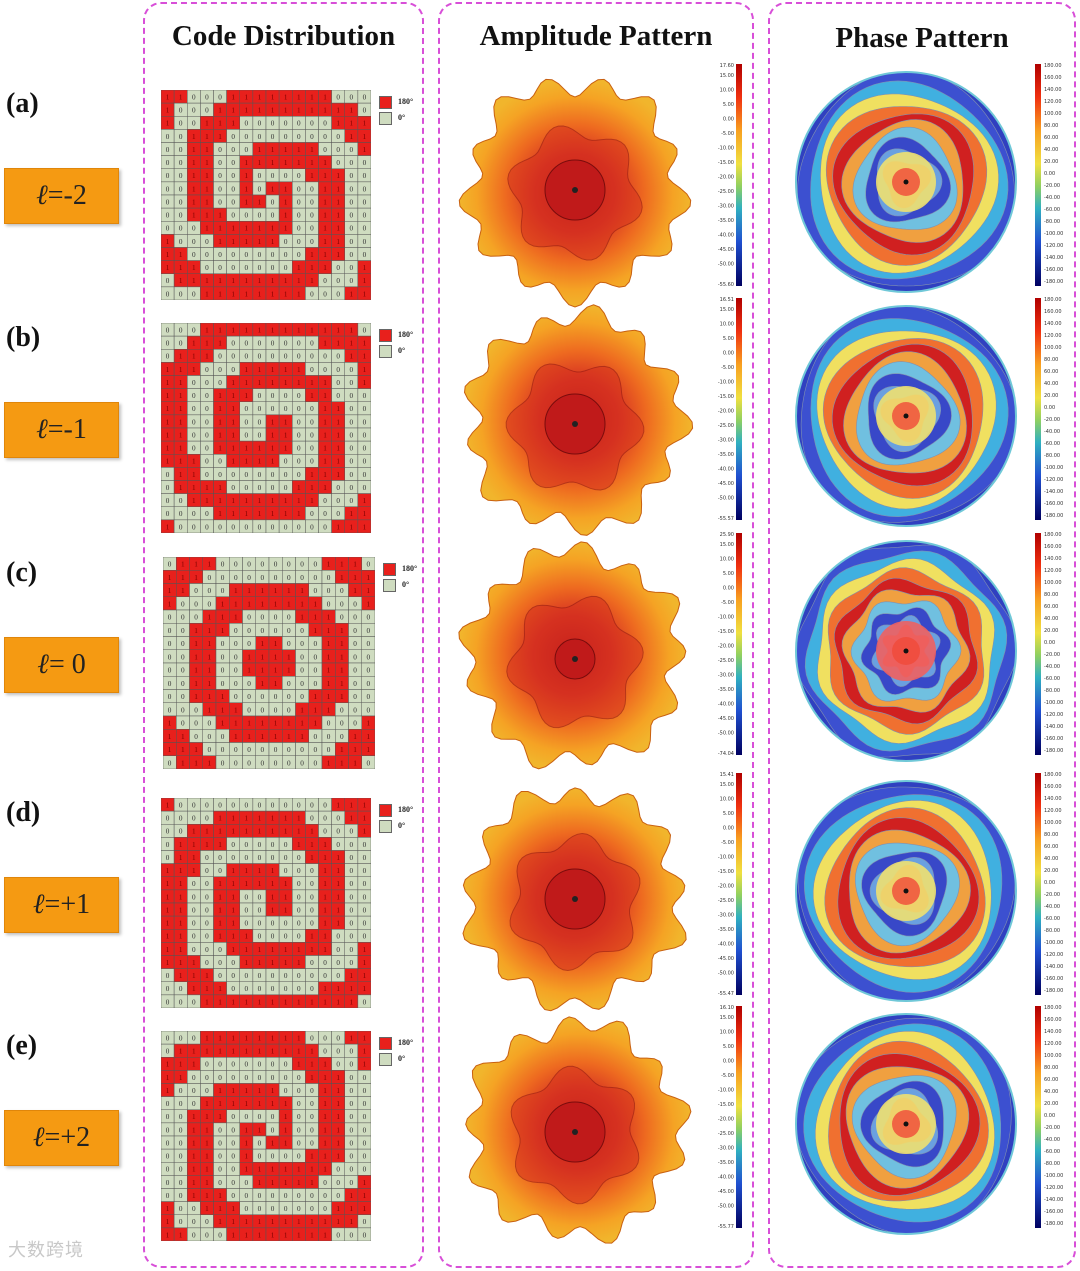  What do you see at coordinates (38, 904) in the screenshot?
I see `ell-symbol: ℓ` at bounding box center [38, 904].